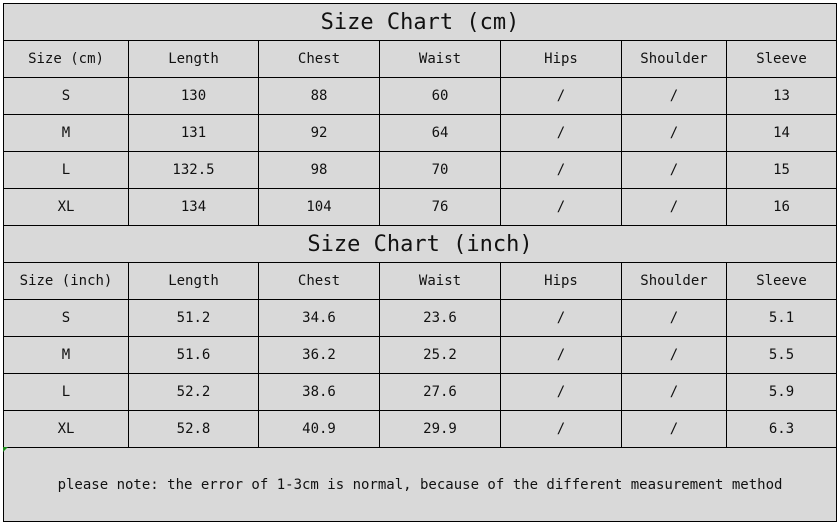 The width and height of the screenshot is (840, 526). I want to click on table-cell: 13, so click(781, 96).